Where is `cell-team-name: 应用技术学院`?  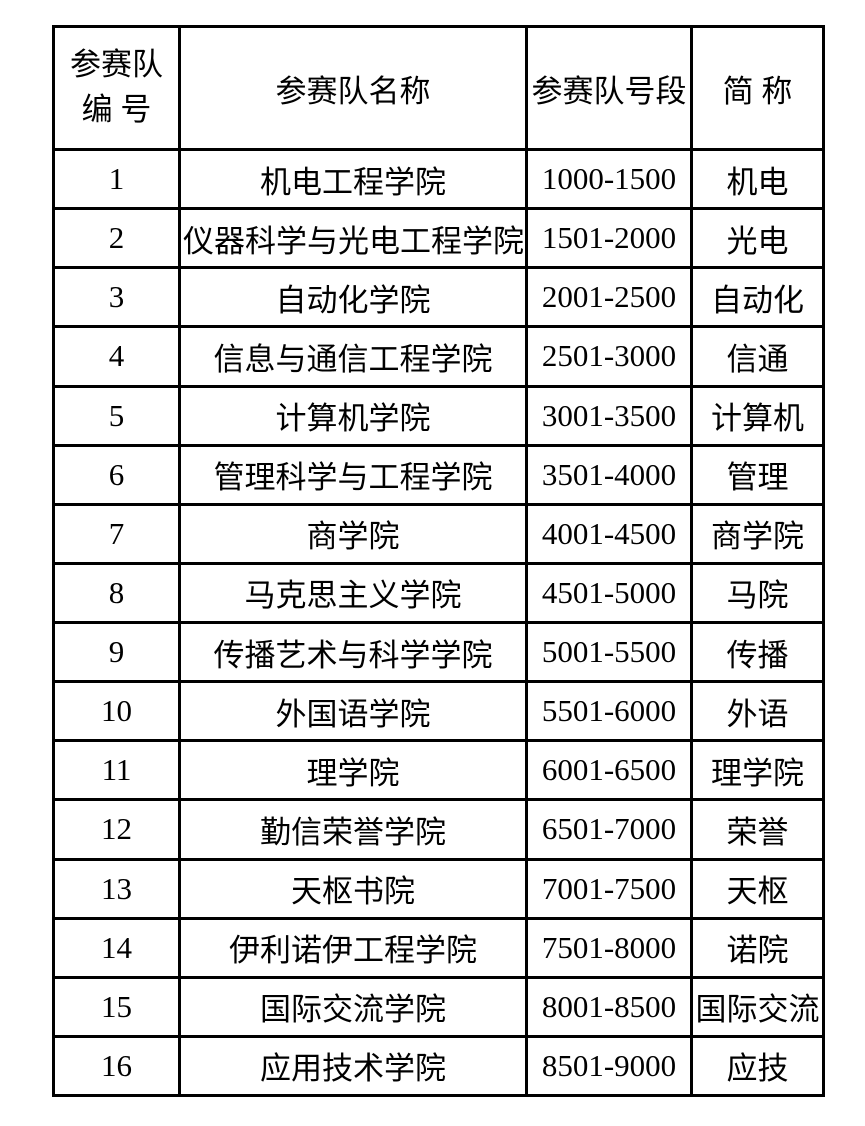 cell-team-name: 应用技术学院 is located at coordinates (353, 1066).